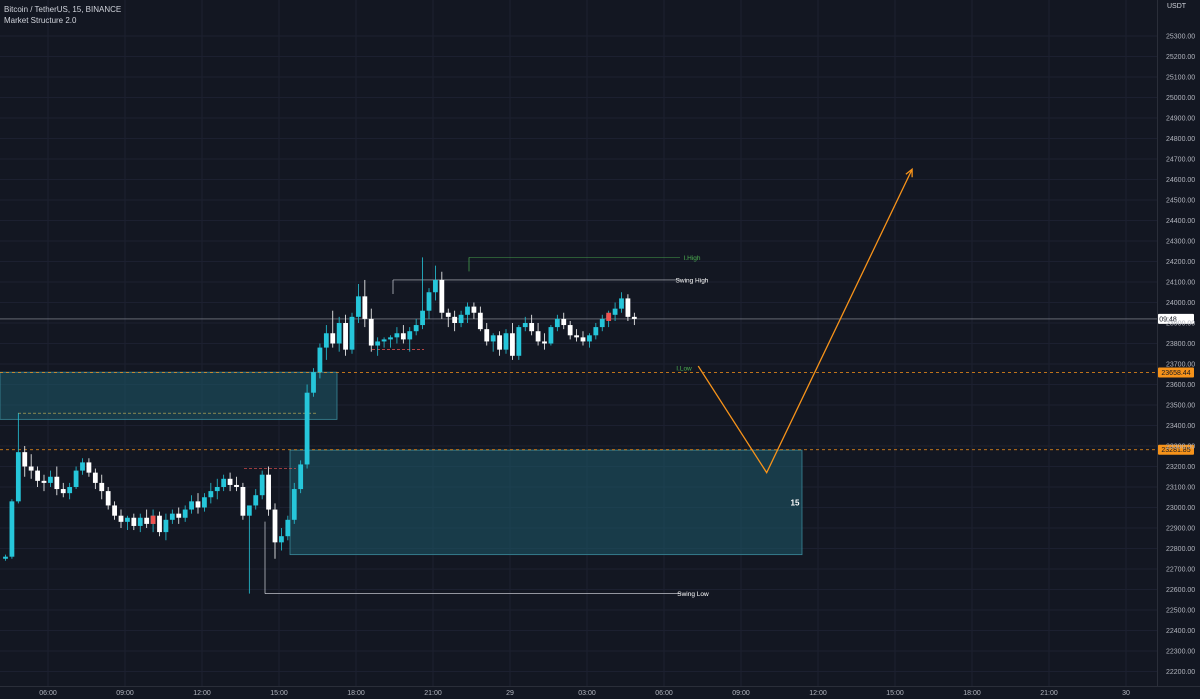 The height and width of the screenshot is (699, 1200). I want to click on price-tick-label: 23200.00, so click(1180, 467).